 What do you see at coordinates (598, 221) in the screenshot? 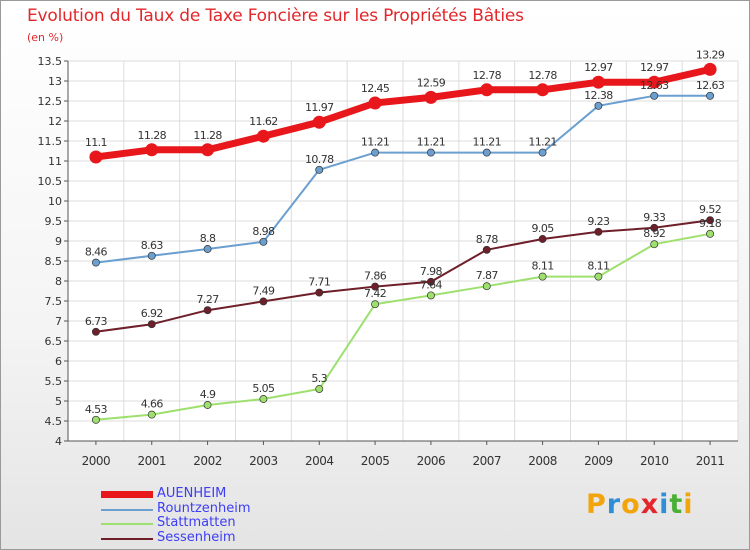
I see `data-label-sessenheim: 9.23` at bounding box center [598, 221].